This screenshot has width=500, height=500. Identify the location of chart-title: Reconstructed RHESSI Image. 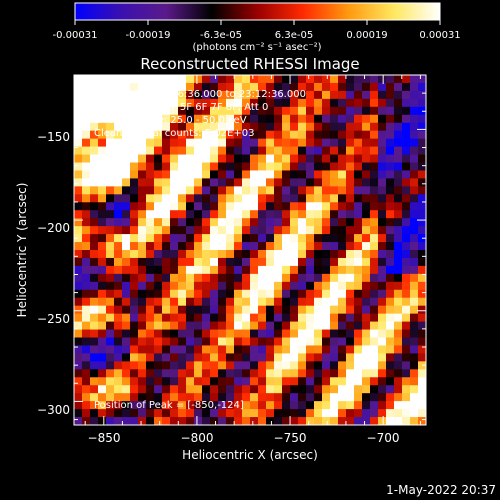
(249, 64).